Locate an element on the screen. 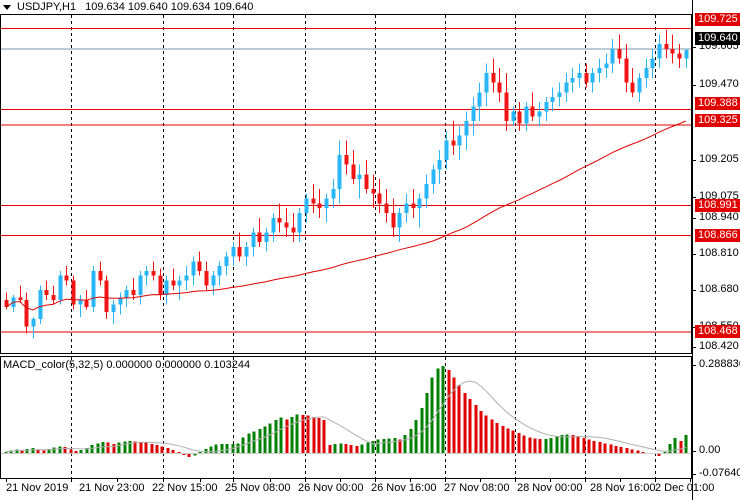  triangle-down-icon is located at coordinates (7, 7).